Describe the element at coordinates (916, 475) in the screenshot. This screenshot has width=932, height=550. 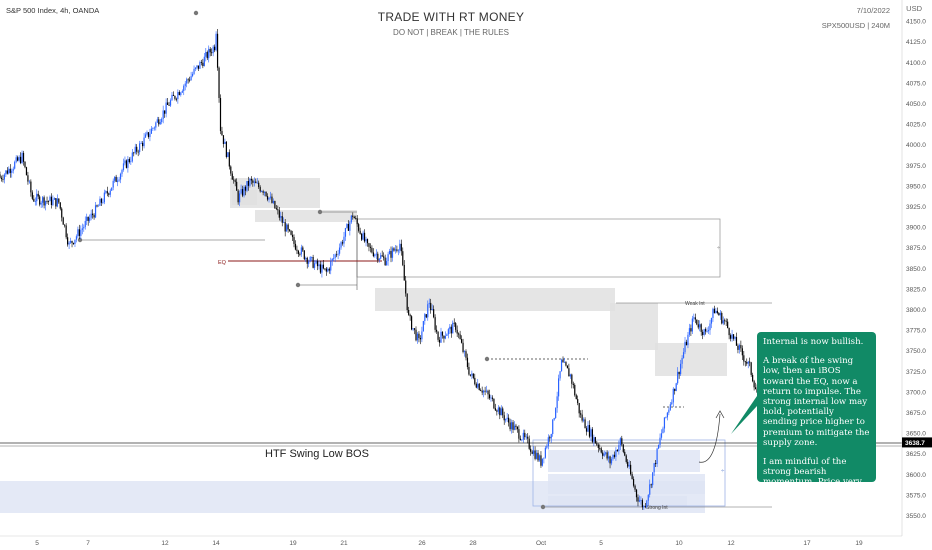
I see `y-tick-label: 3600.0` at that location.